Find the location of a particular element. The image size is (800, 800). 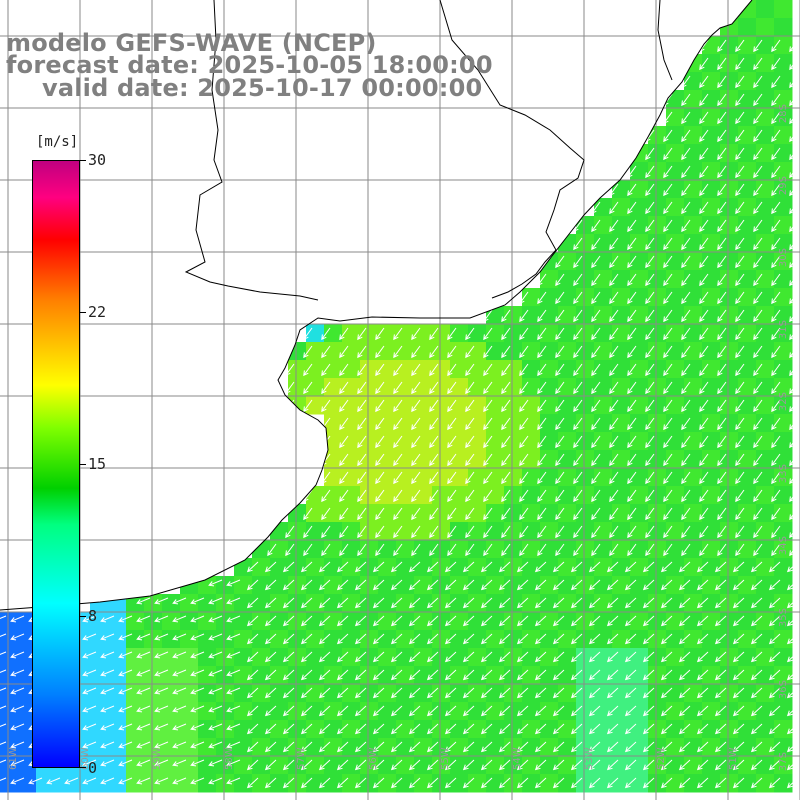

lat-label: 32S is located at coordinates (783, 401).